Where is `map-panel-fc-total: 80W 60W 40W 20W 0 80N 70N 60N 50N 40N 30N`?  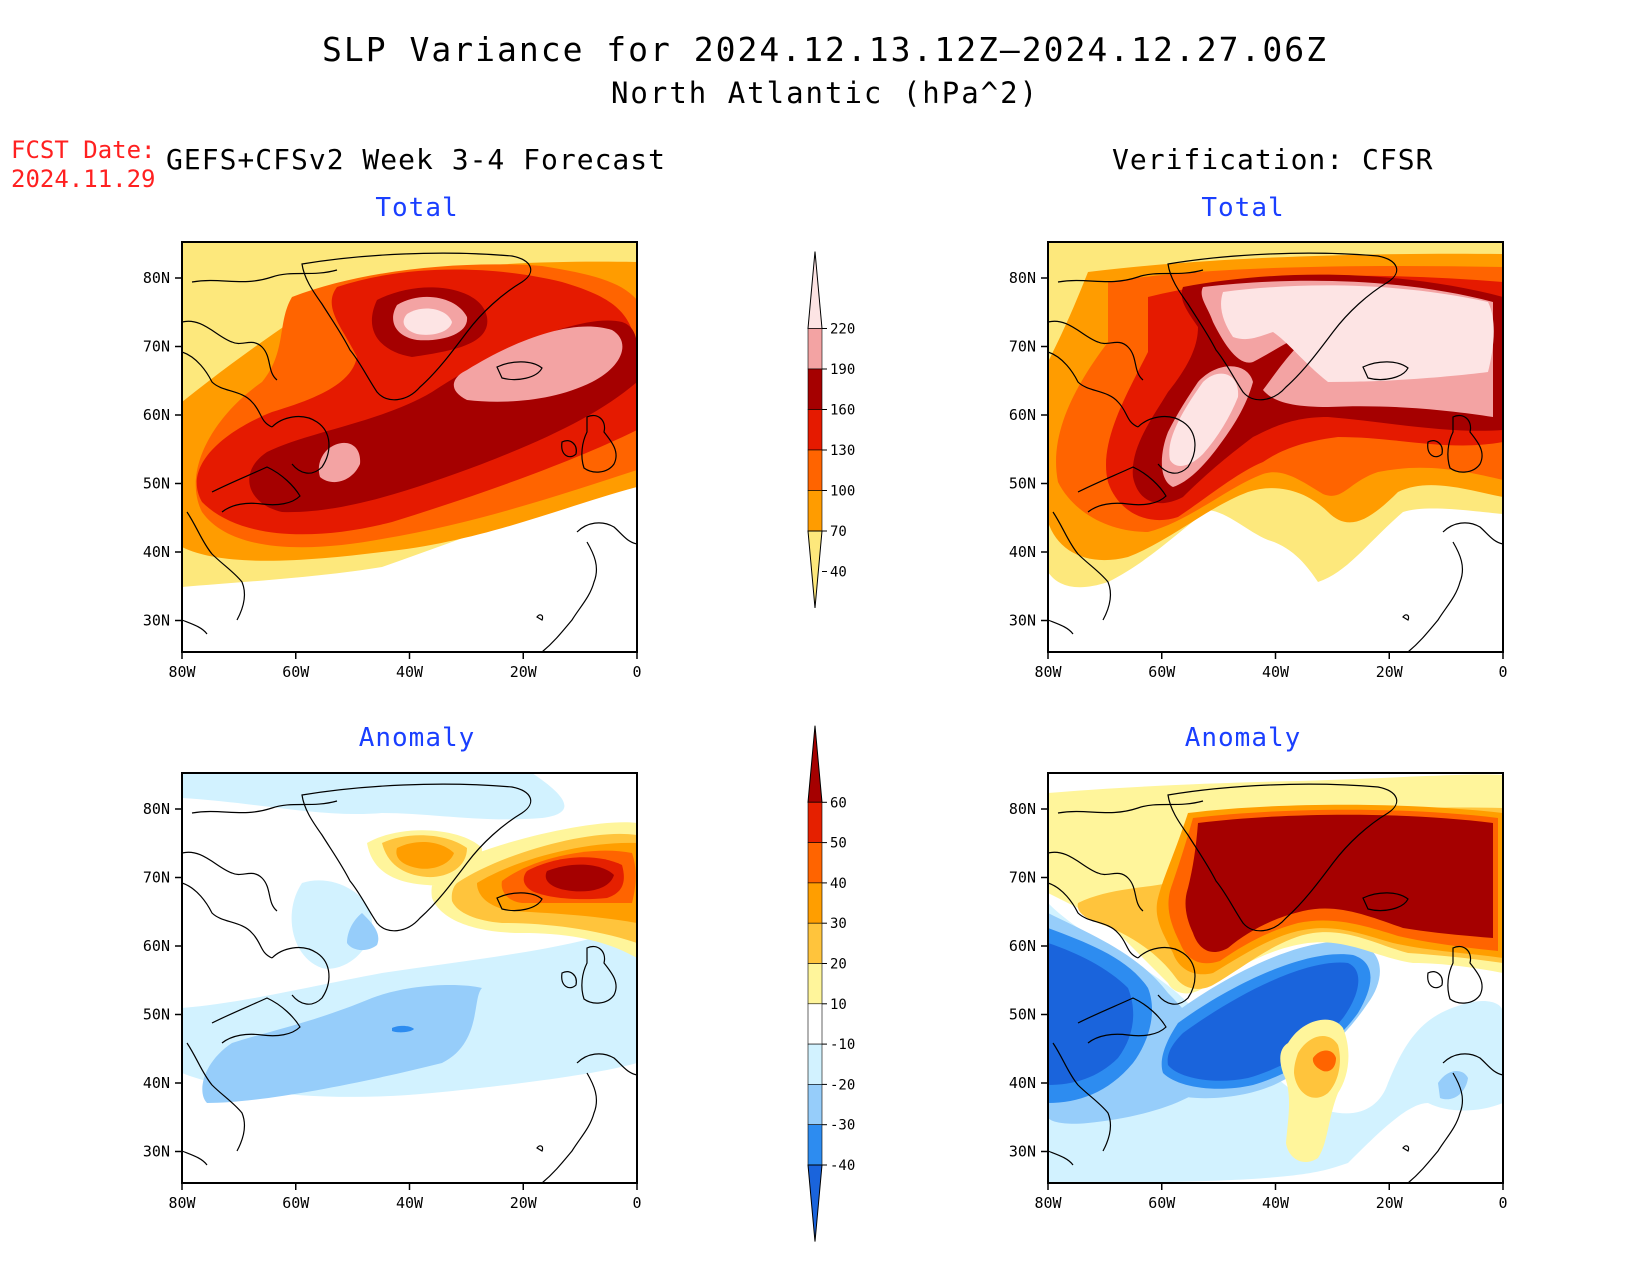 map-panel-fc-total: 80W 60W 40W 20W 0 80N 70N 60N 50N 40N 30N is located at coordinates (392, 461).